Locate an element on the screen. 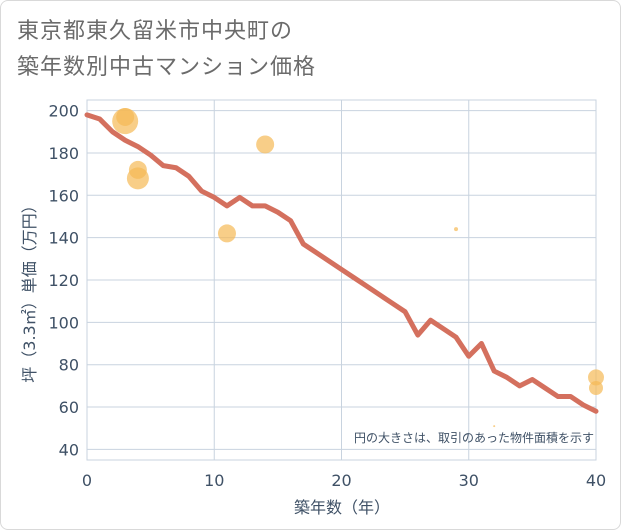 Image resolution: width=621 pixels, height=530 pixels. x-tick-label: 0 is located at coordinates (87, 480).